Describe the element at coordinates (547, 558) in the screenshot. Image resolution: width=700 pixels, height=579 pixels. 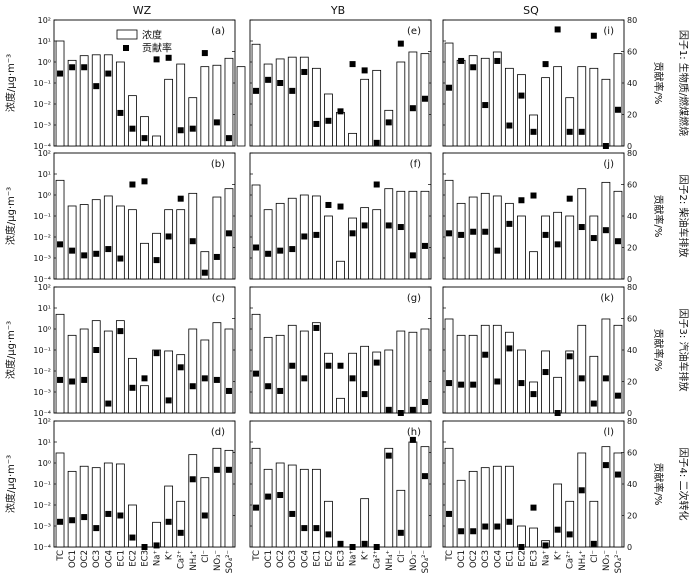
I see `x-tick-label: Na⁺` at that location.